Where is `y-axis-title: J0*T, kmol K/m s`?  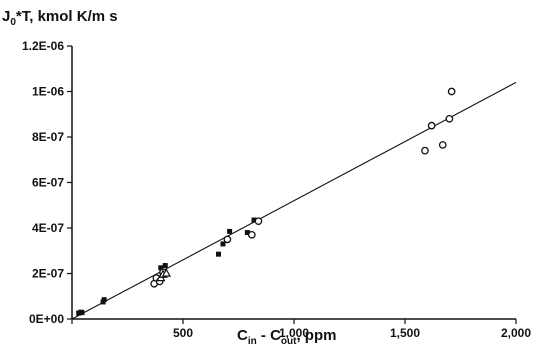 y-axis-title: J0*T, kmol K/m s is located at coordinates (60, 18).